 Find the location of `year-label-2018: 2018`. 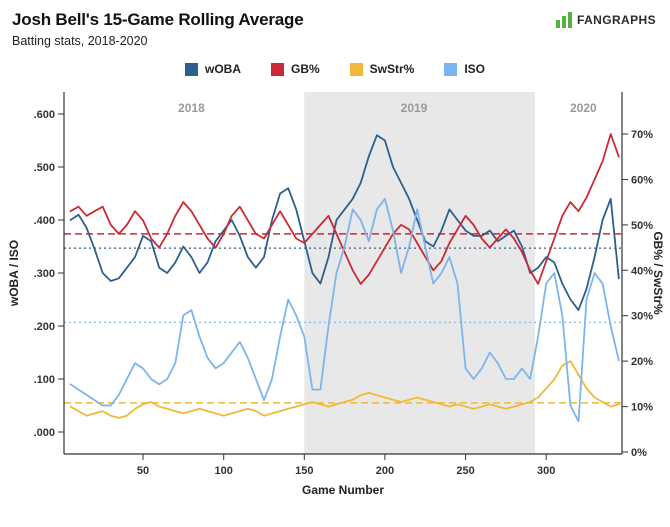

year-label-2018: 2018 is located at coordinates (191, 108).